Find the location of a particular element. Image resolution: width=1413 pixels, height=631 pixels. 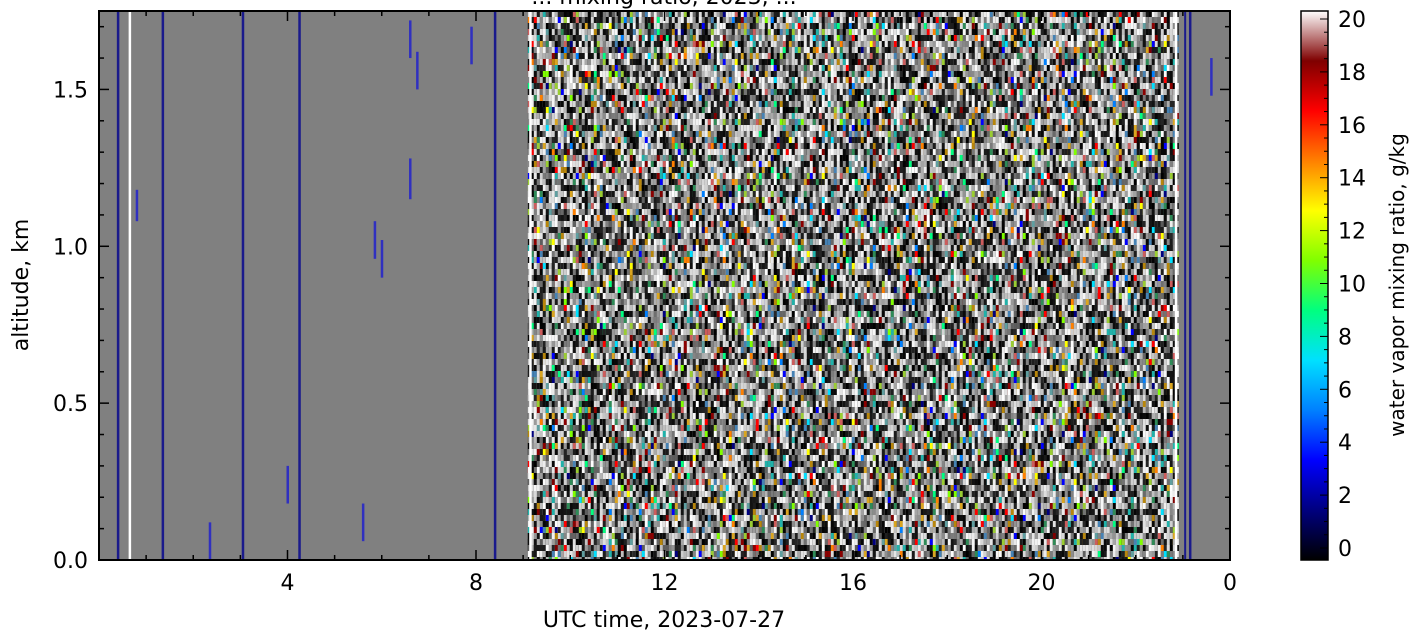

colorbar-tick-label: 4 is located at coordinates (1345, 443).